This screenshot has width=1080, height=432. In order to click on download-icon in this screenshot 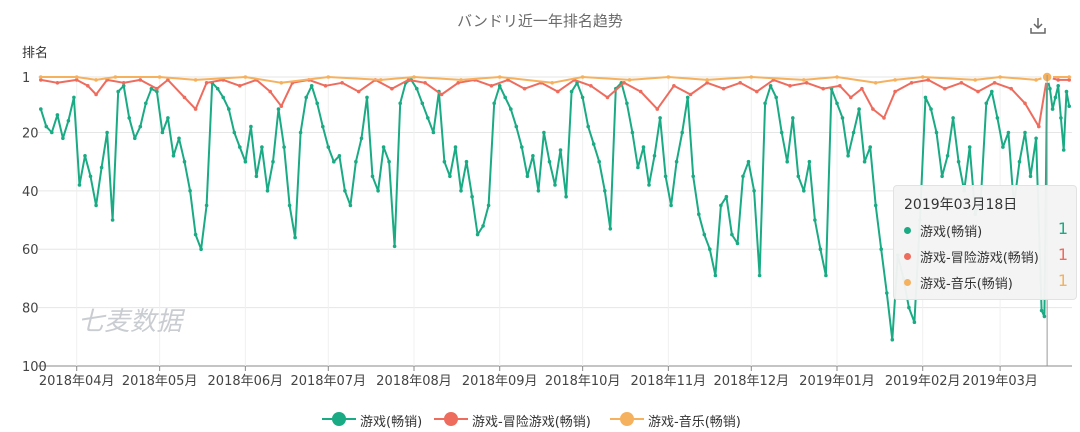, I will do `click(1038, 26)`.